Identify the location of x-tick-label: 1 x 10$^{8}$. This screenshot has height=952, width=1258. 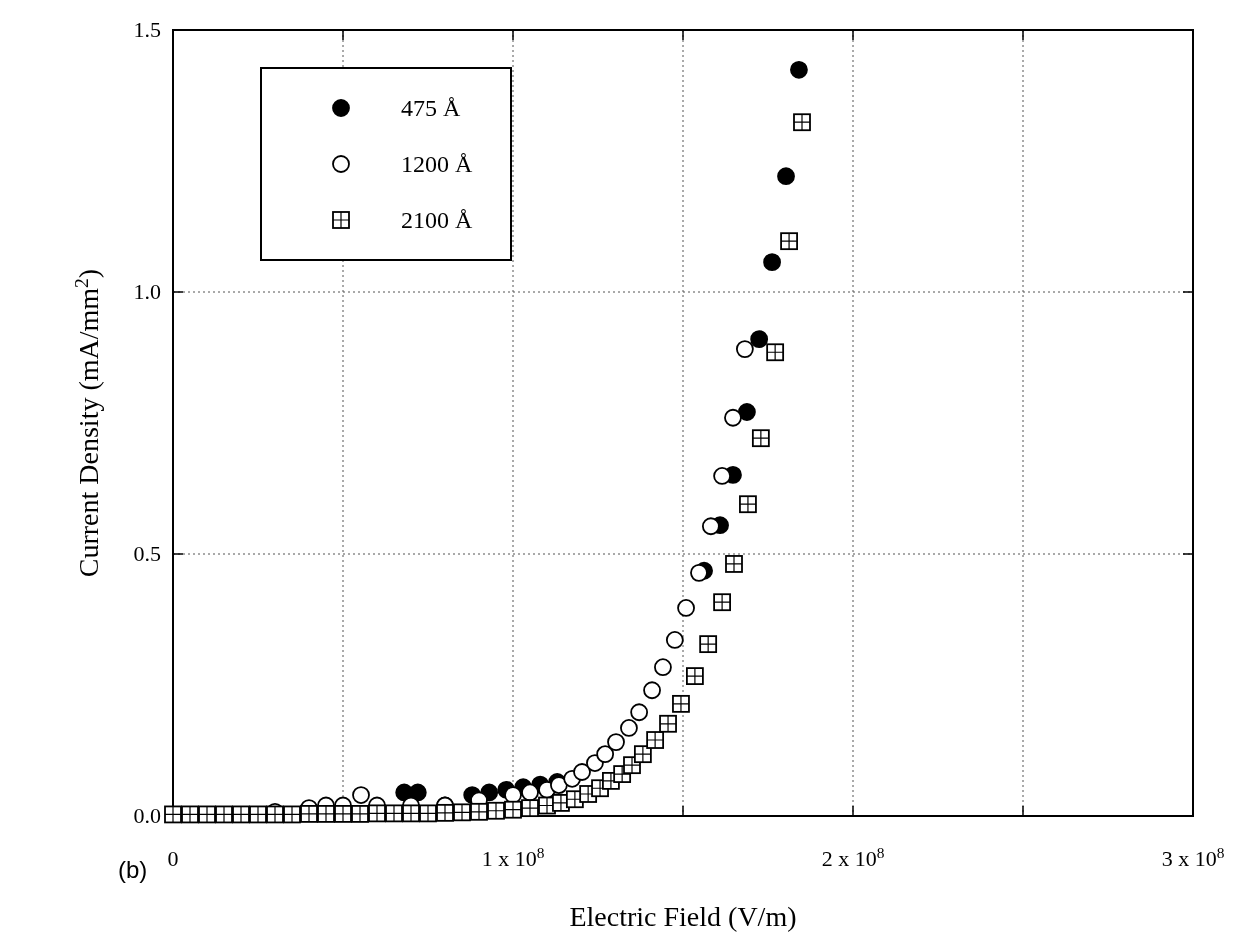
(513, 857).